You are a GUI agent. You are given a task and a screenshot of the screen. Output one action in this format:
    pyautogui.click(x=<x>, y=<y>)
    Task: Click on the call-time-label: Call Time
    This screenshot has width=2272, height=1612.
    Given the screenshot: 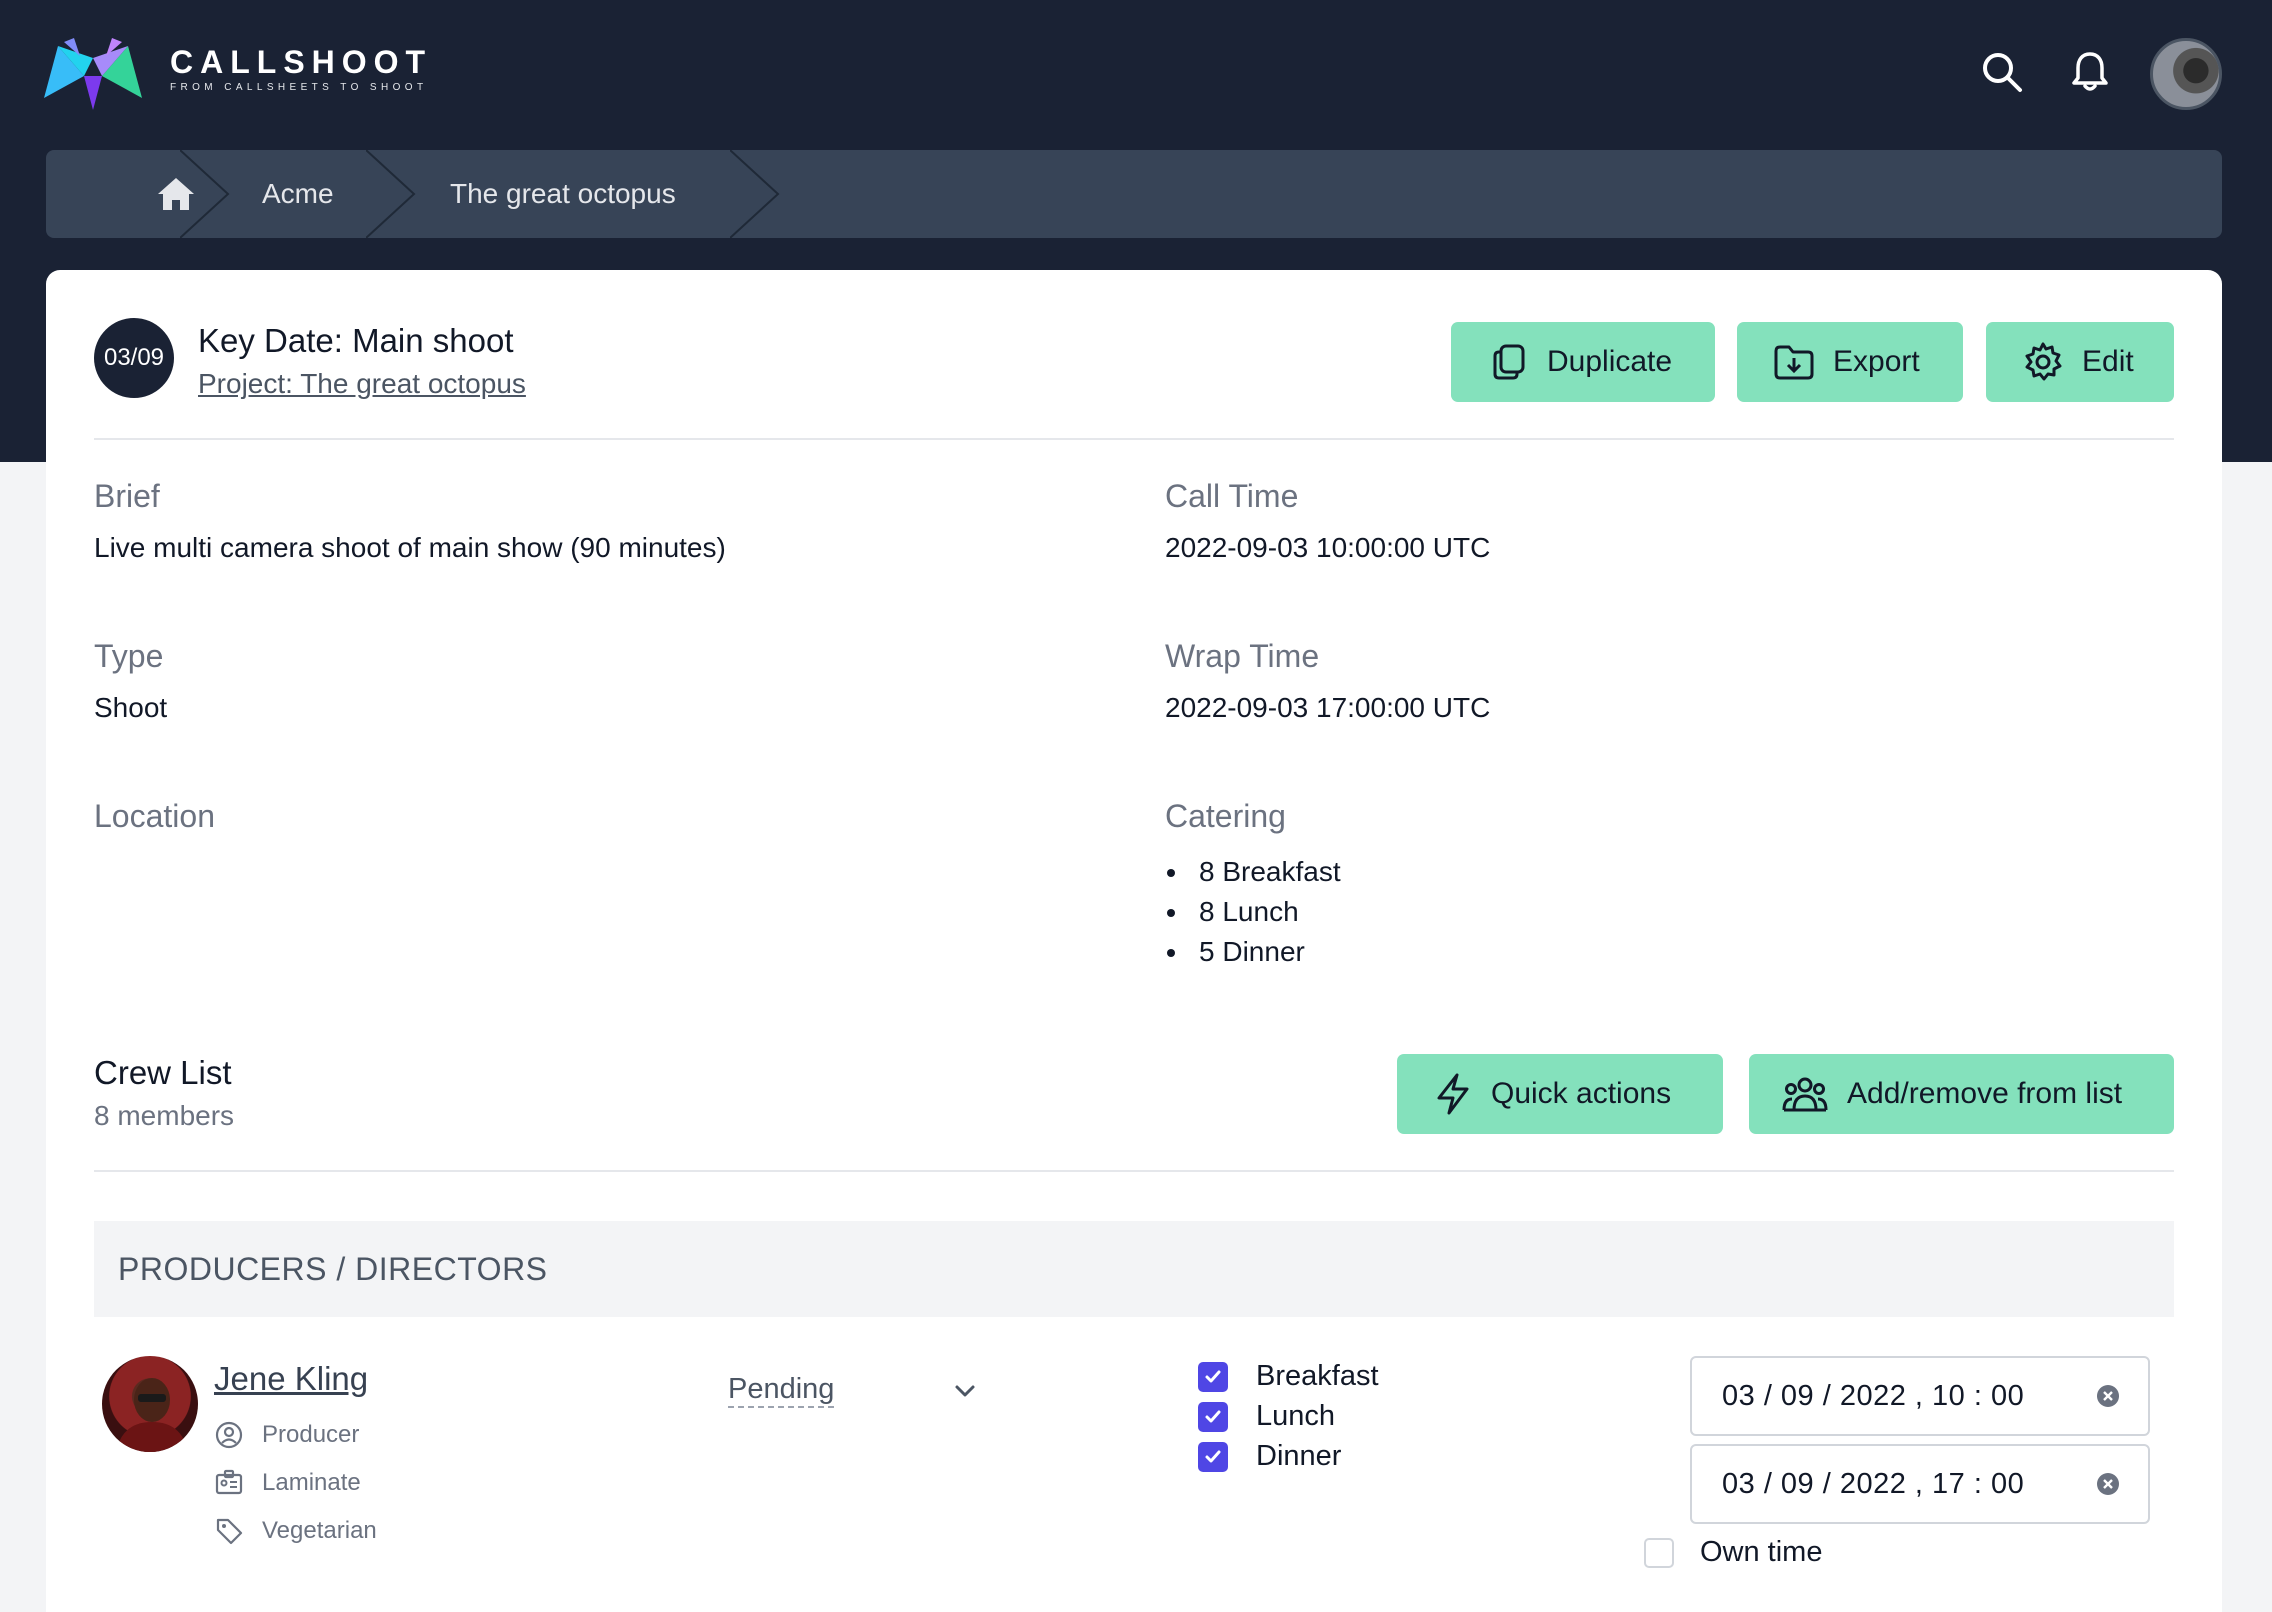 What is the action you would take?
    pyautogui.click(x=1232, y=496)
    